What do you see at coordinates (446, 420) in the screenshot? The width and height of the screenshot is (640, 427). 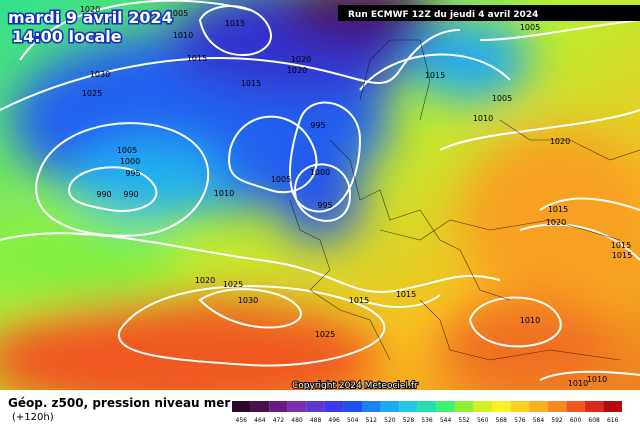 I see `colorbar-label: 544` at bounding box center [446, 420].